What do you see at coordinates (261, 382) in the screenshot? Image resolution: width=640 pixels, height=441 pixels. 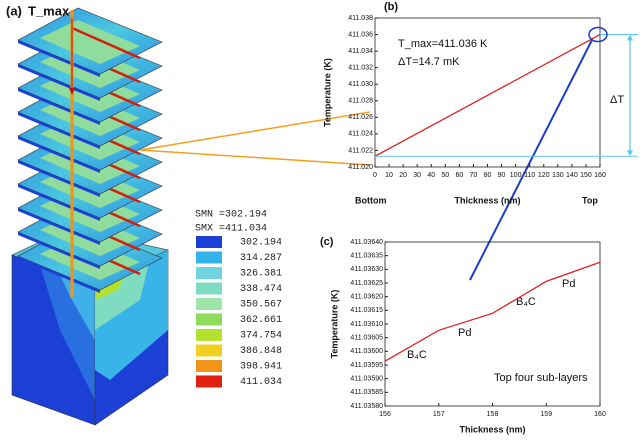 I see `legend-label: 411.034` at bounding box center [261, 382].